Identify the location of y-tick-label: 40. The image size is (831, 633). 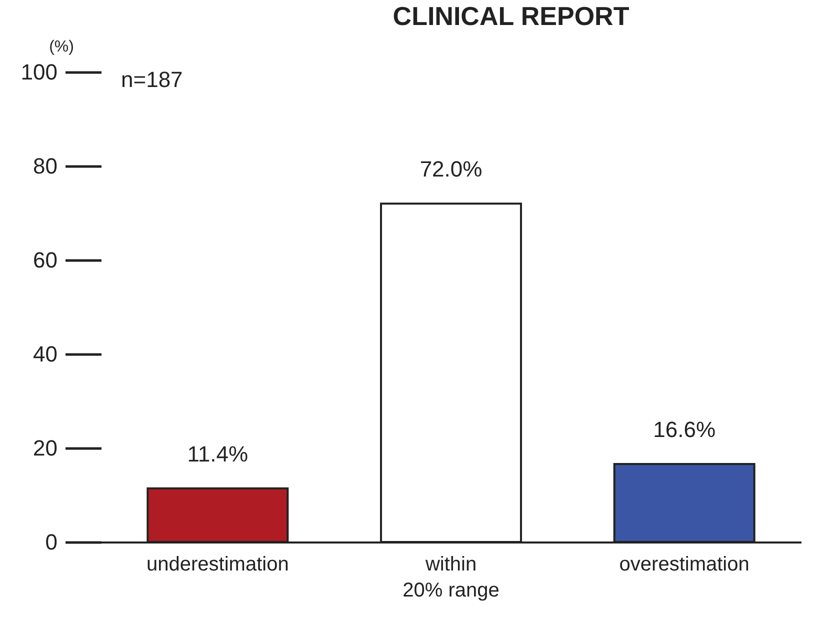
(45, 354).